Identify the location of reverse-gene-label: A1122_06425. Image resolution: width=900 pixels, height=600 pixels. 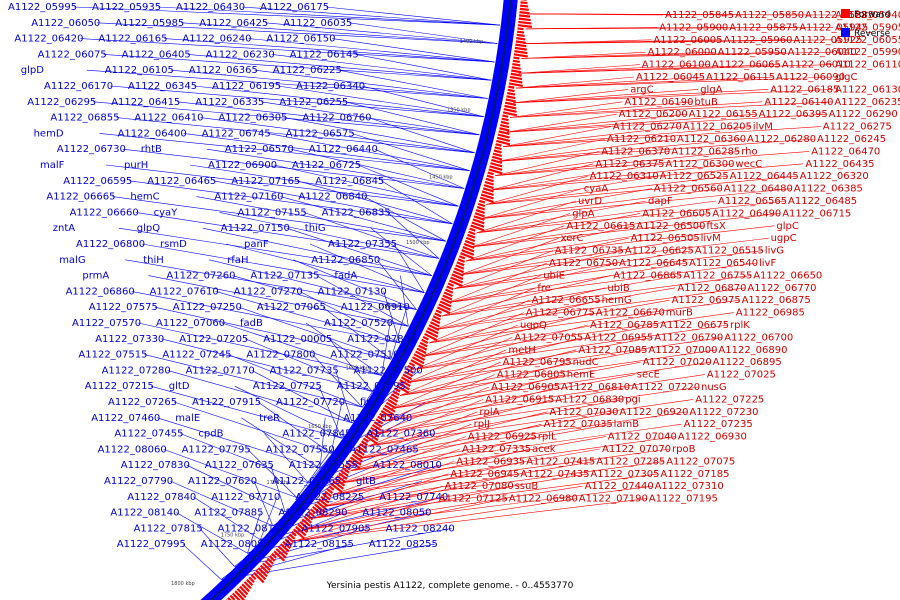
(233, 23).